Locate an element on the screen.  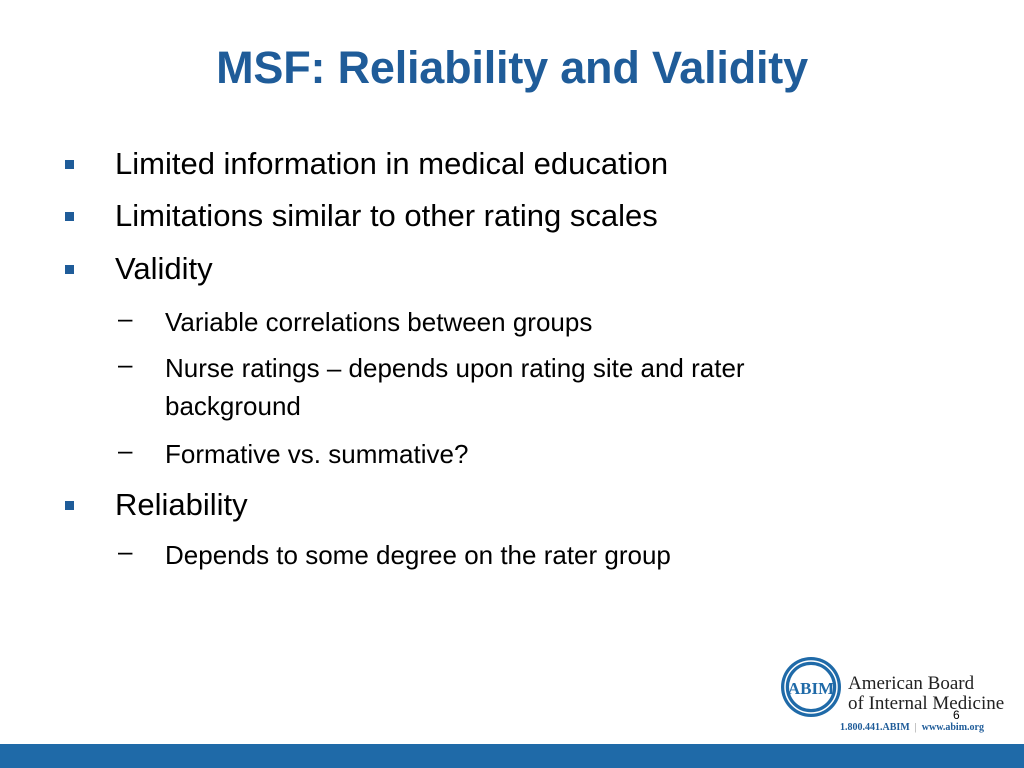
organization-name-line2: of Internal Medicine is located at coordinates (926, 703).